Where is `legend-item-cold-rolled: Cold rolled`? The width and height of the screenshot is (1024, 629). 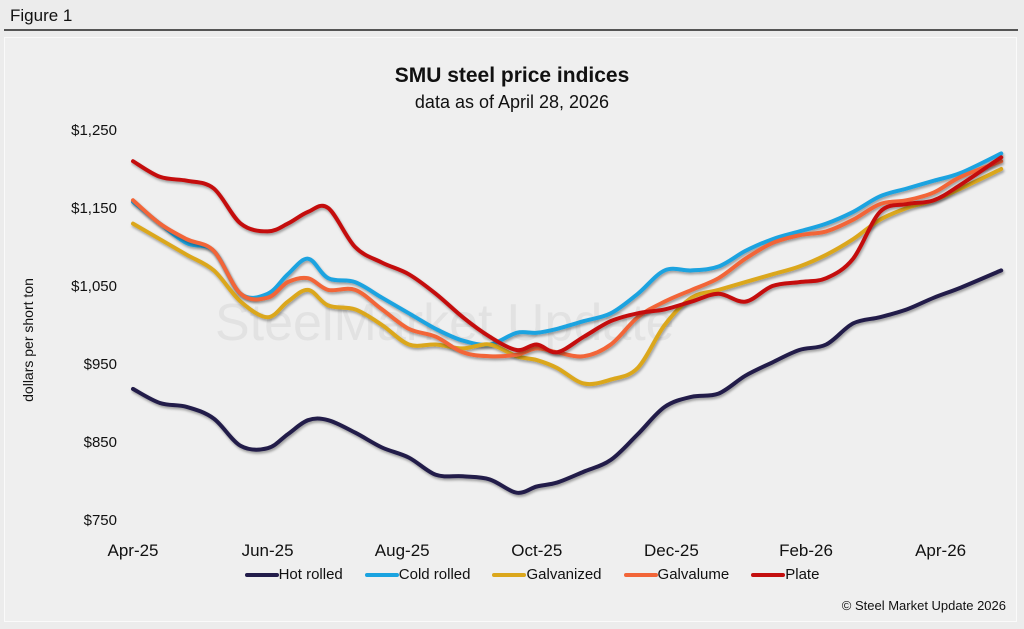 legend-item-cold-rolled: Cold rolled is located at coordinates (417, 574).